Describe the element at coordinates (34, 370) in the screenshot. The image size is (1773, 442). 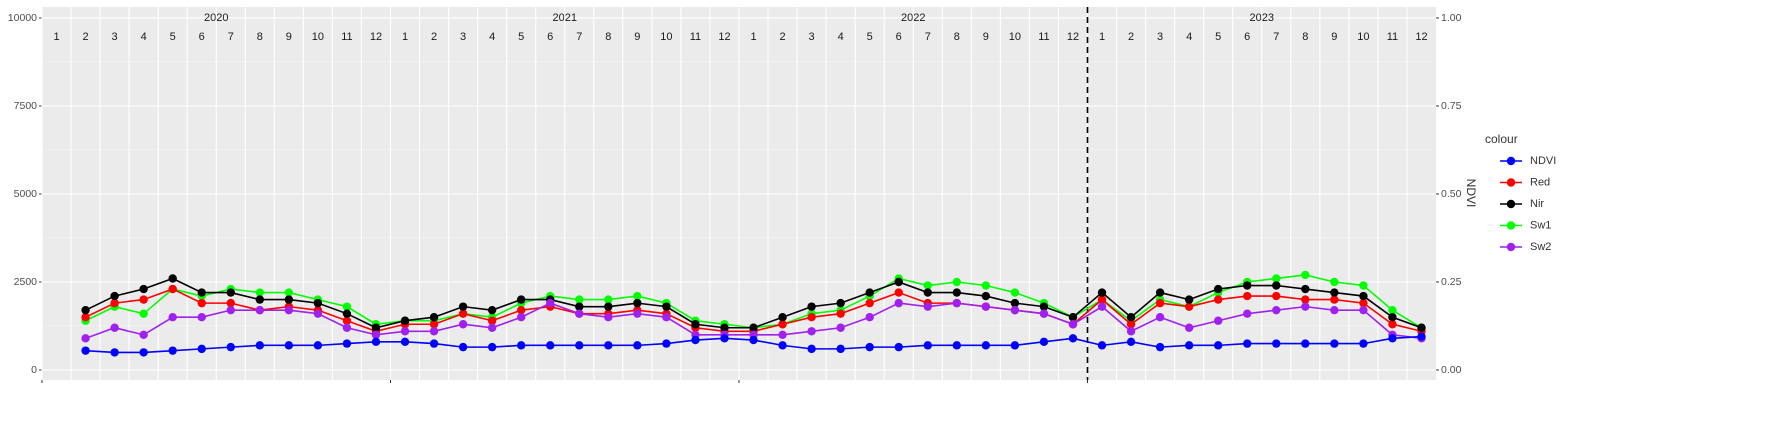
I see `y-tick-label: 0` at that location.